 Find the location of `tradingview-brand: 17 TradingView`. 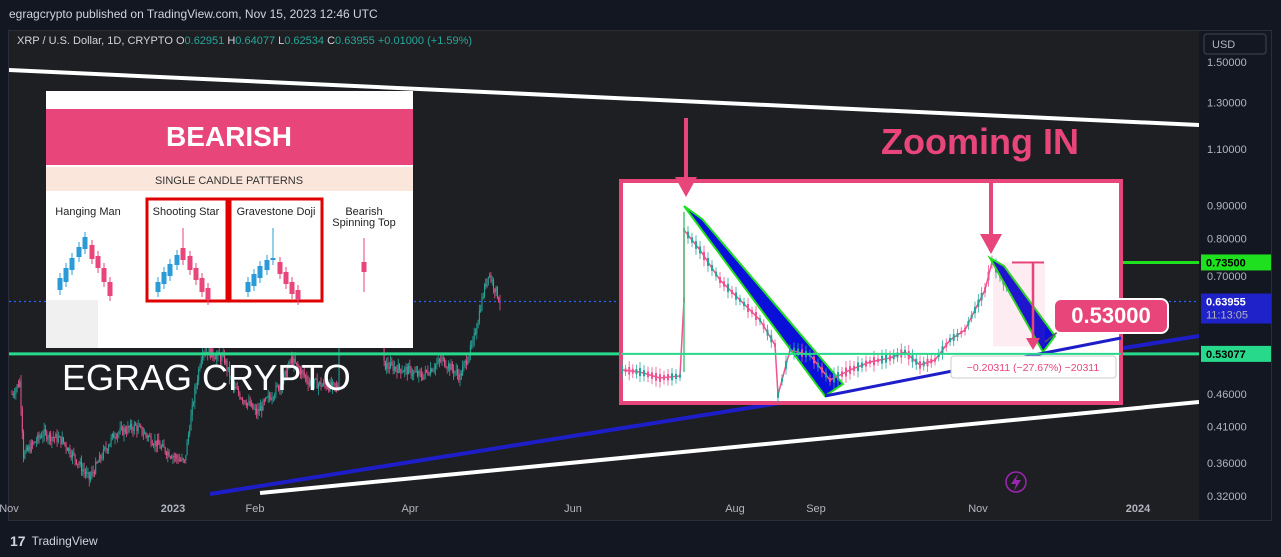

tradingview-brand: 17 TradingView is located at coordinates (54, 541).